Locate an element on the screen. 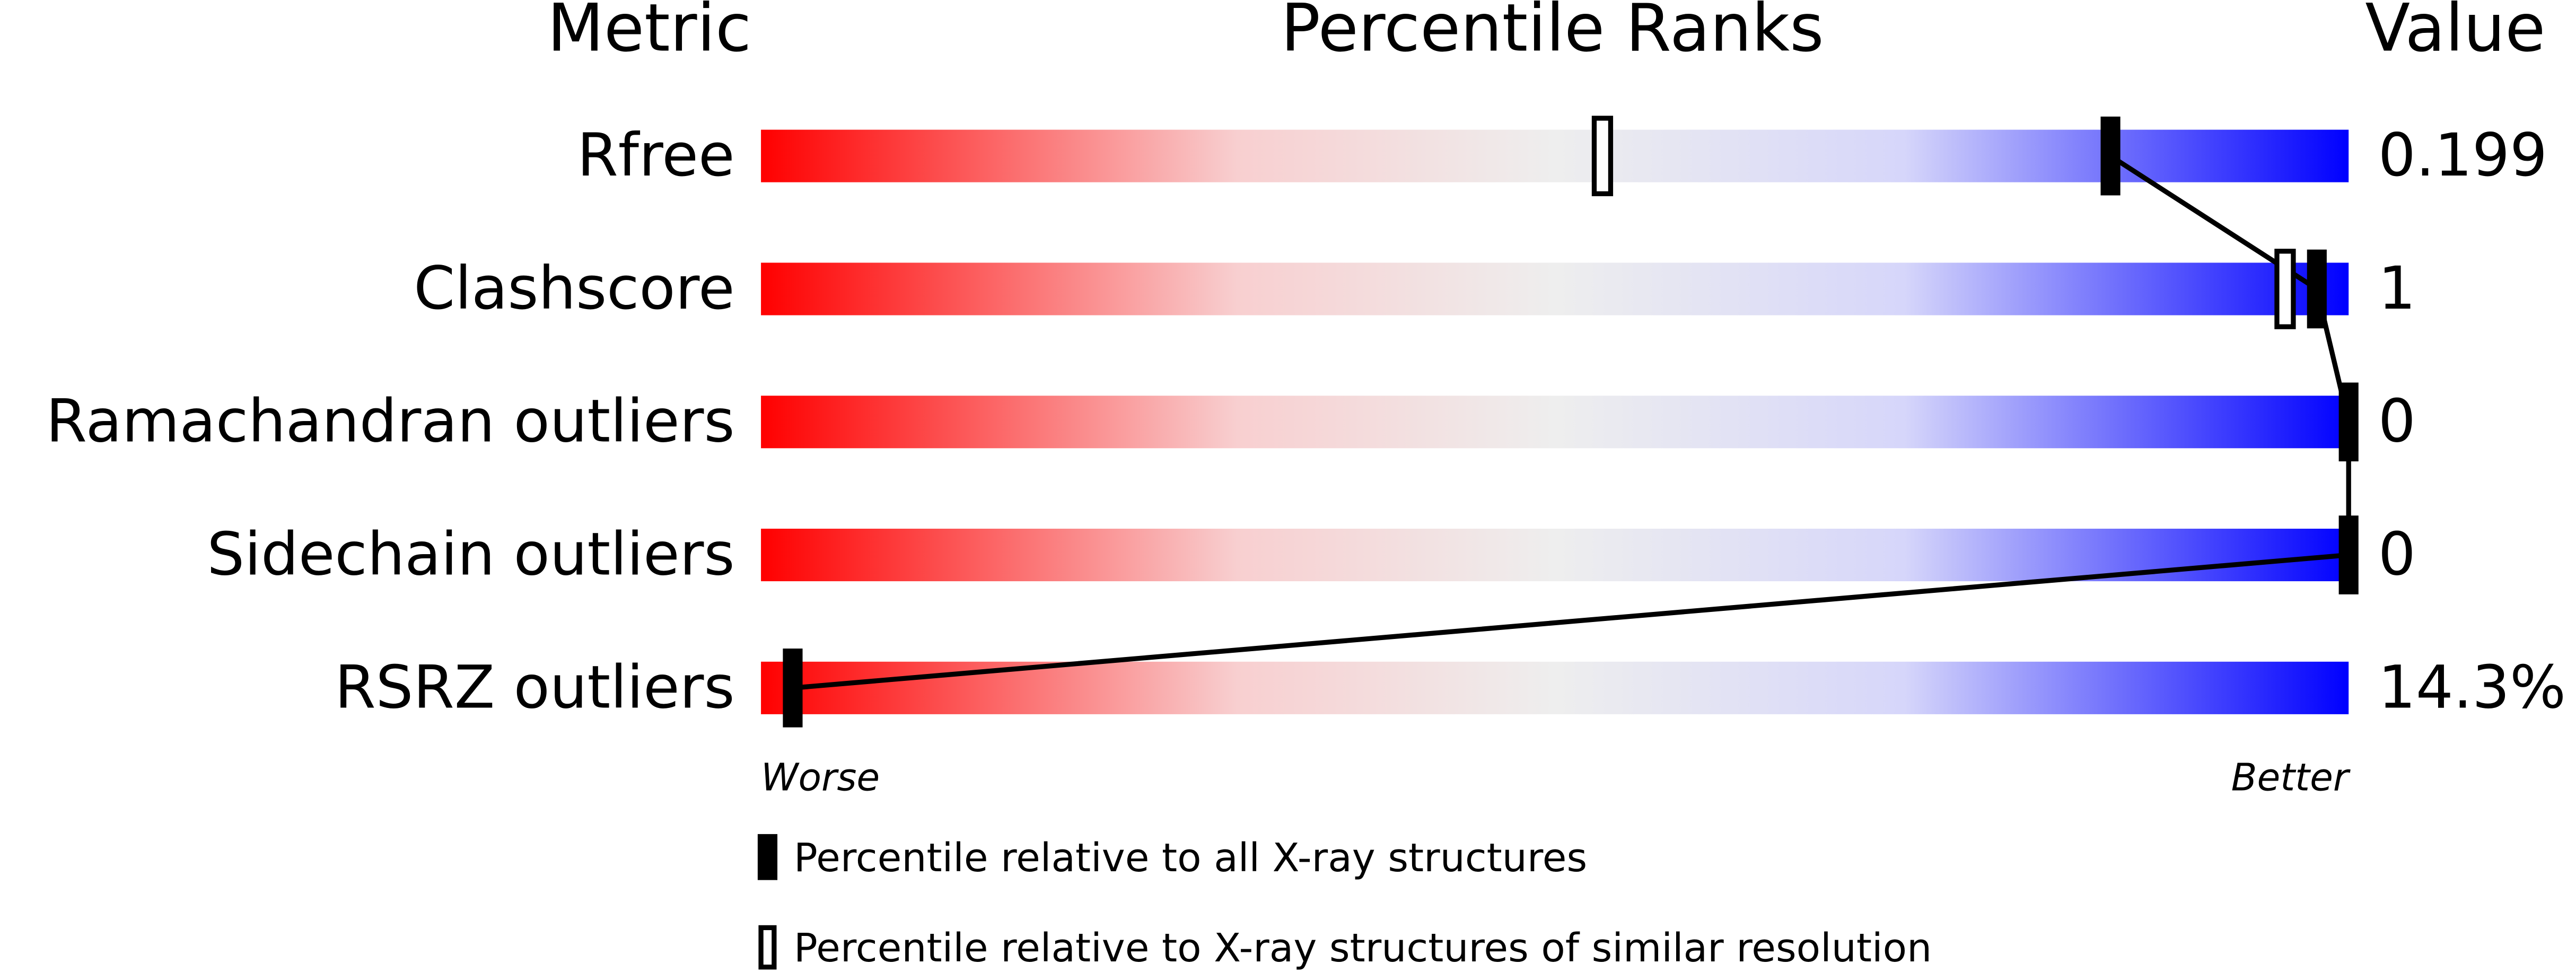  axis-high-label: Better is located at coordinates (2291, 777).